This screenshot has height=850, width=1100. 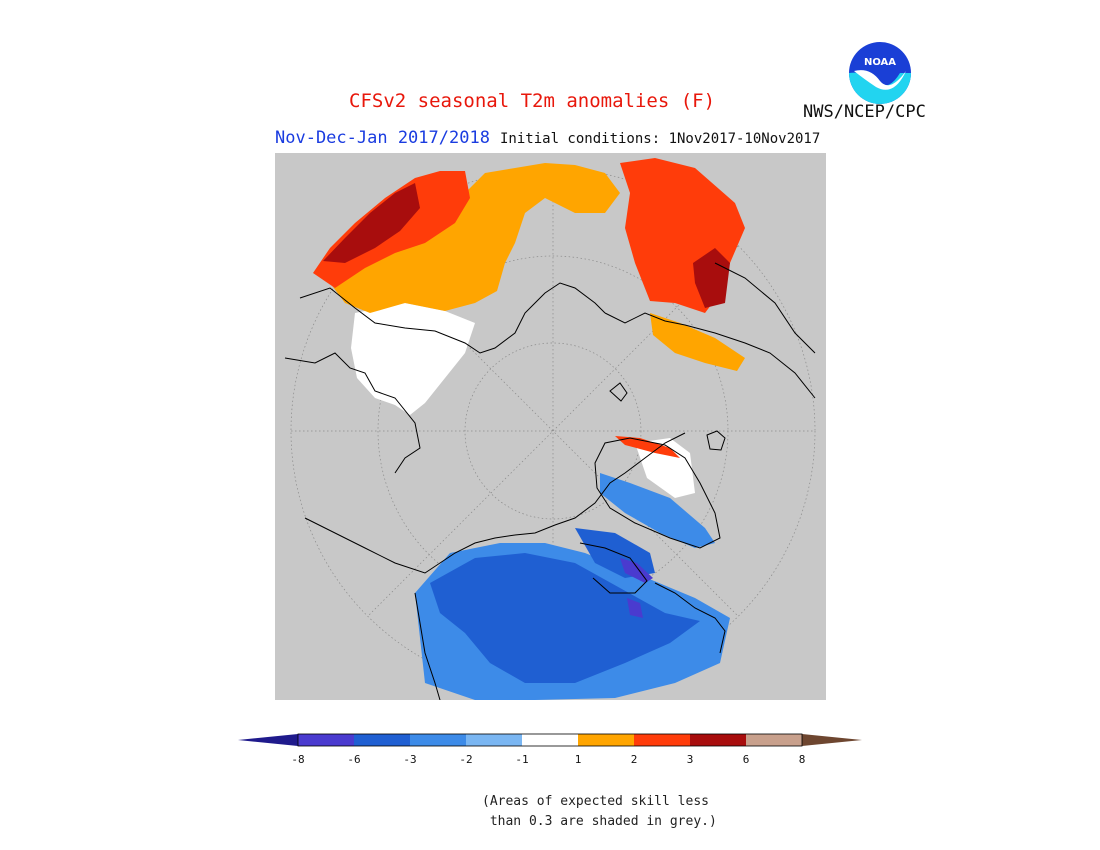 What do you see at coordinates (802, 759) in the screenshot?
I see `color-scale-tick-label: 8` at bounding box center [802, 759].